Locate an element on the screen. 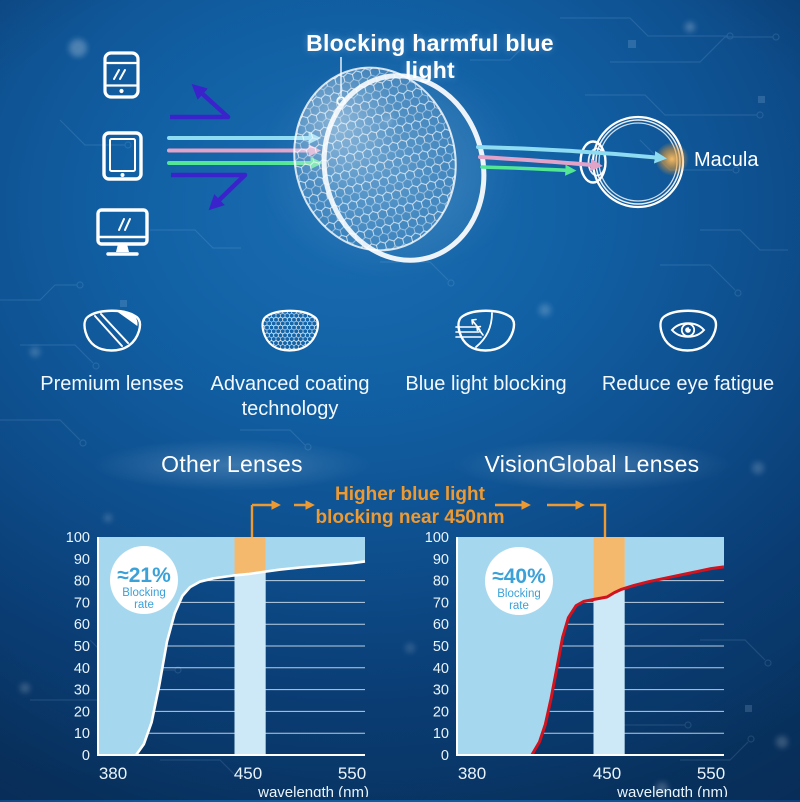 The height and width of the screenshot is (802, 800). premium-lens-icon is located at coordinates (112, 330).